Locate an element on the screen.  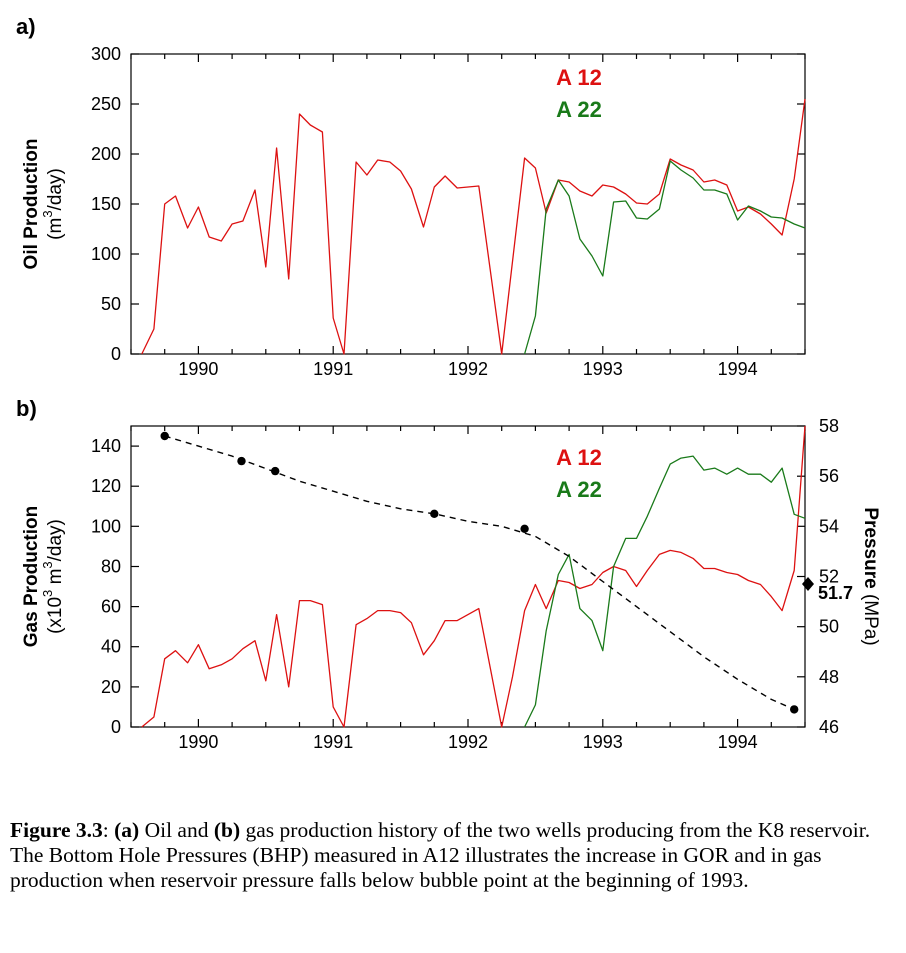
caption-a-label: (a) is located at coordinates (127, 830).